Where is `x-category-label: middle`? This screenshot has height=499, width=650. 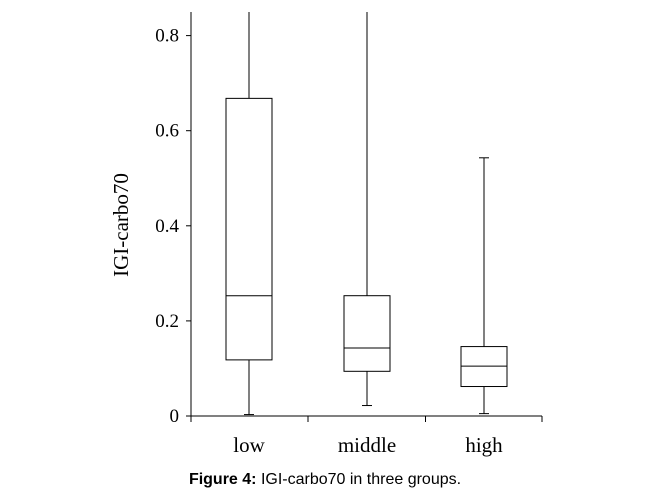
x-category-label: middle is located at coordinates (367, 445).